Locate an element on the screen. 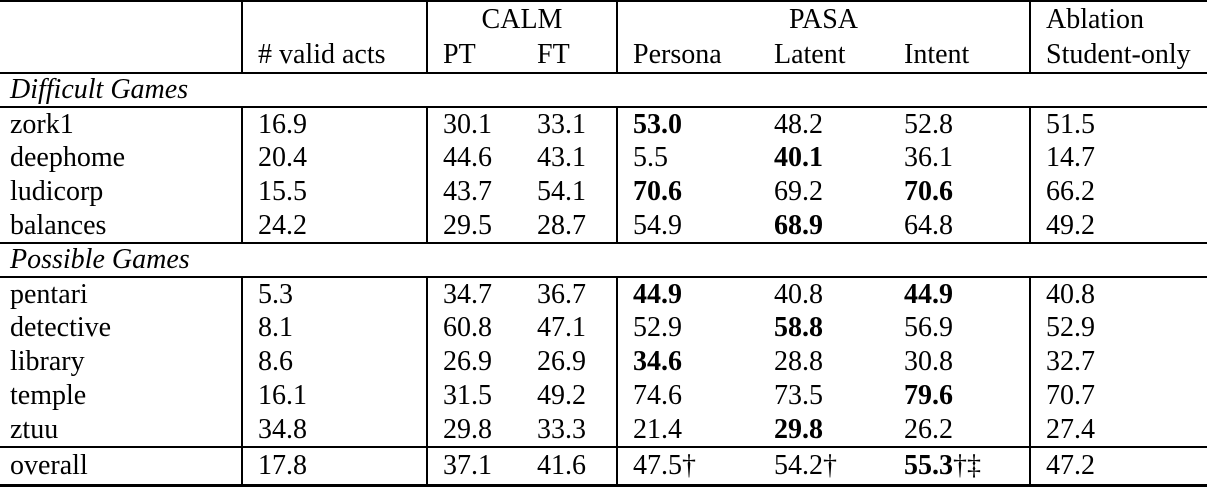  cell-pasa-intent: 30.8 is located at coordinates (960, 362).